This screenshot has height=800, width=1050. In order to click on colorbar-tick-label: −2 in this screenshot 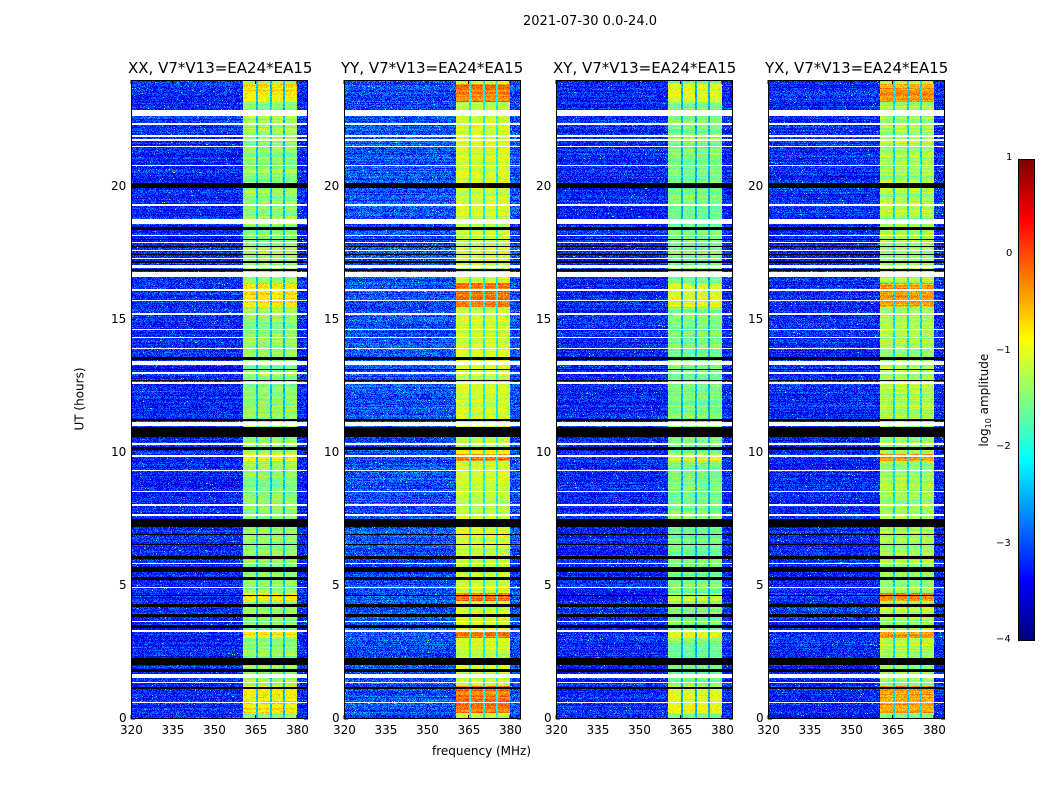, I will do `click(1003, 447)`.